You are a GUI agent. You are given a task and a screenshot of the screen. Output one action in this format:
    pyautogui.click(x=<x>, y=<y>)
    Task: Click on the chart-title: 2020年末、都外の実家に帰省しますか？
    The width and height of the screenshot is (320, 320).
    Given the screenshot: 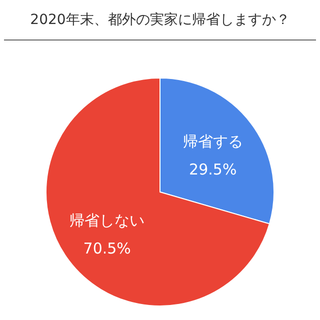 What is the action you would take?
    pyautogui.click(x=160, y=20)
    